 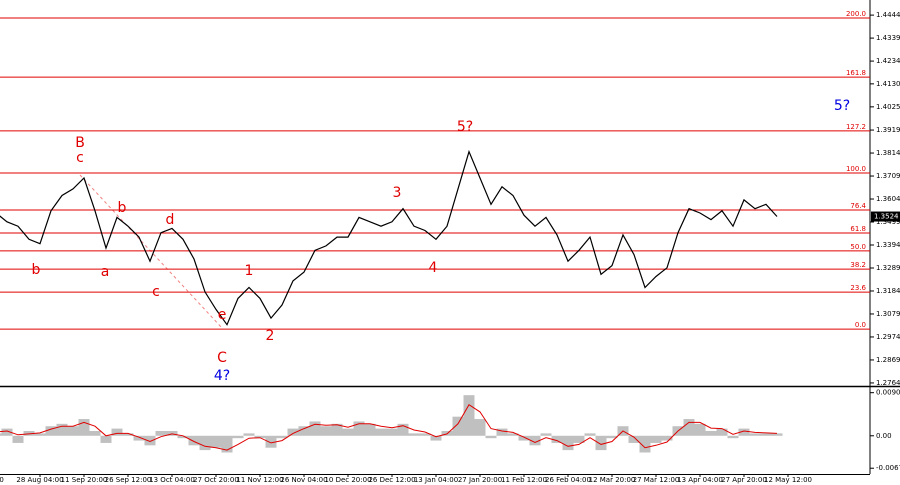 What do you see at coordinates (172, 480) in the screenshot?
I see `x-tick-label: 13 Oct 04:00` at bounding box center [172, 480].